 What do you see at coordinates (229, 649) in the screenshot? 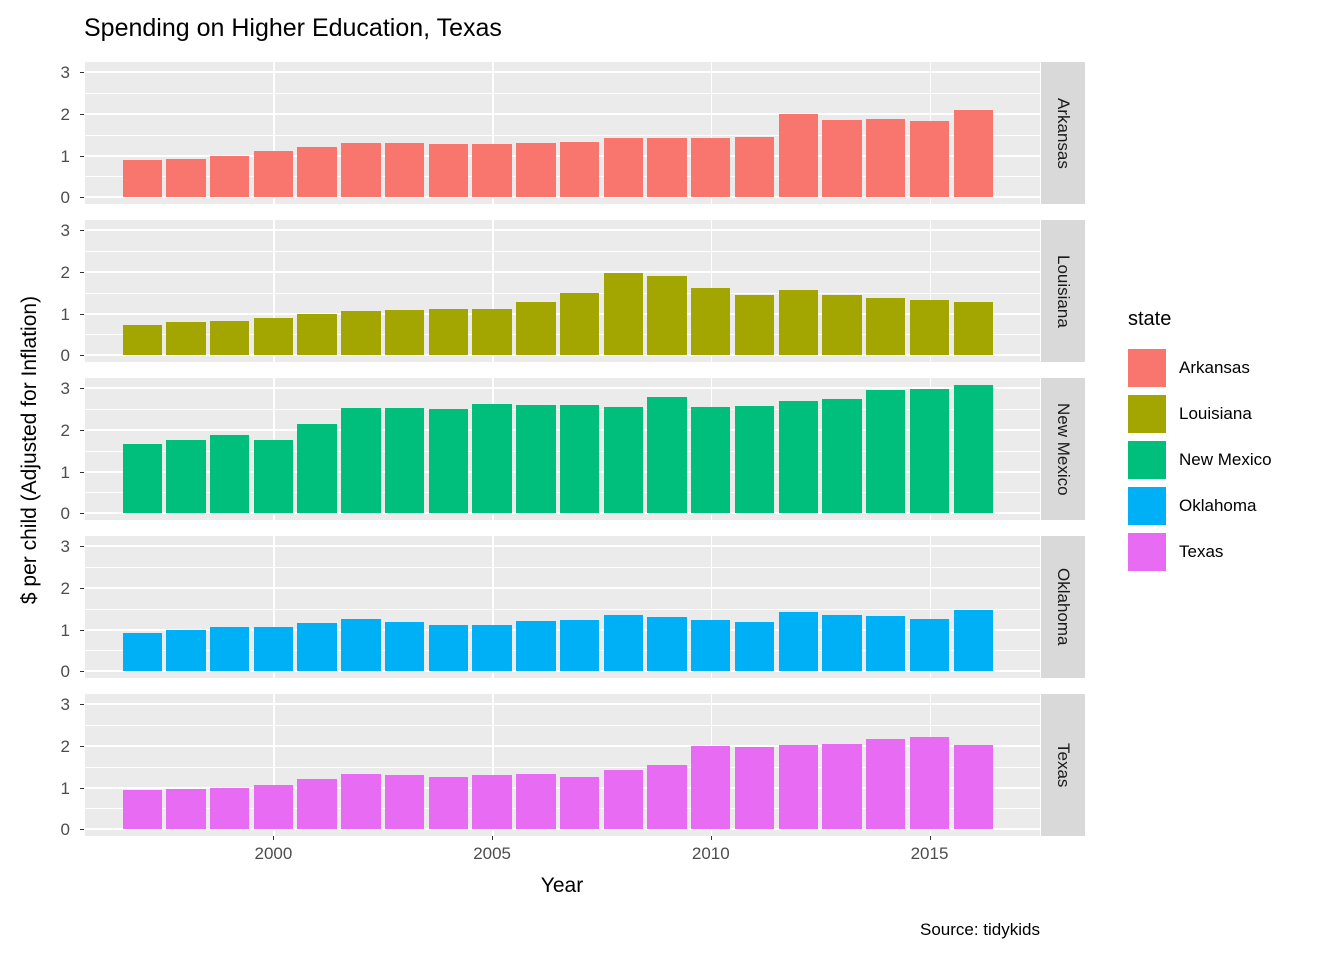
I see `bar-oklahoma-1999` at bounding box center [229, 649].